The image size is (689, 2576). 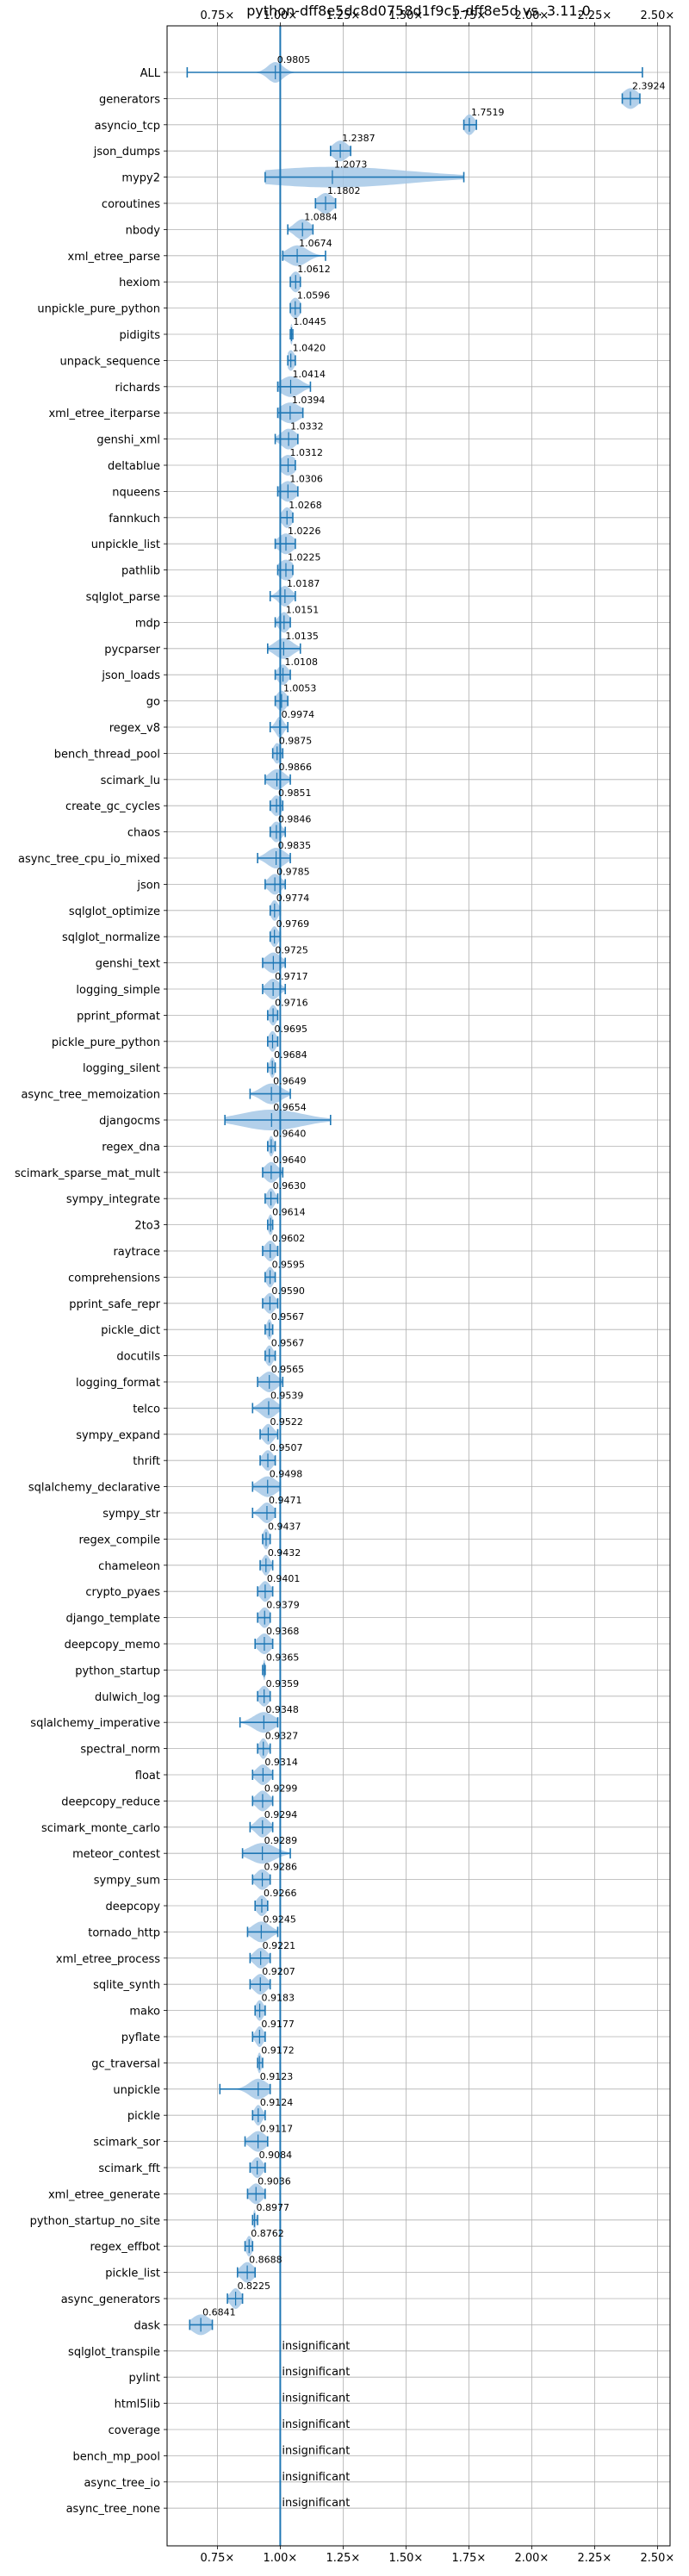 I want to click on value-label-tornado-http: 0.9245, so click(x=279, y=1919).